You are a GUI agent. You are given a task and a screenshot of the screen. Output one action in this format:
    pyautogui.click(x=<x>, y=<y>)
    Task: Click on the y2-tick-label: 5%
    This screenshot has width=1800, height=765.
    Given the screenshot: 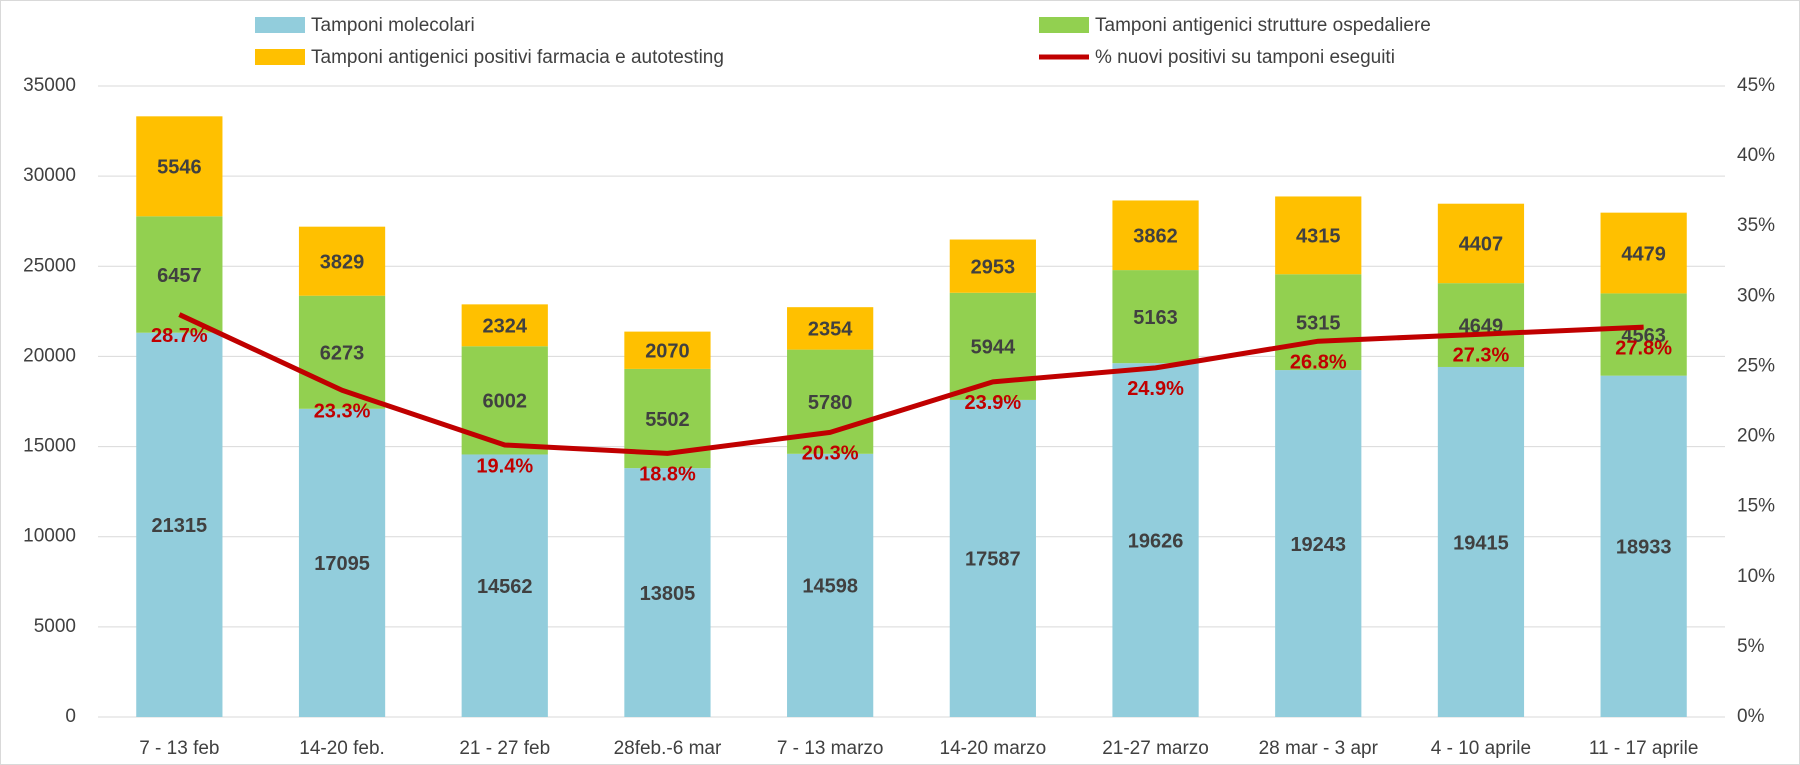 What is the action you would take?
    pyautogui.click(x=1751, y=646)
    